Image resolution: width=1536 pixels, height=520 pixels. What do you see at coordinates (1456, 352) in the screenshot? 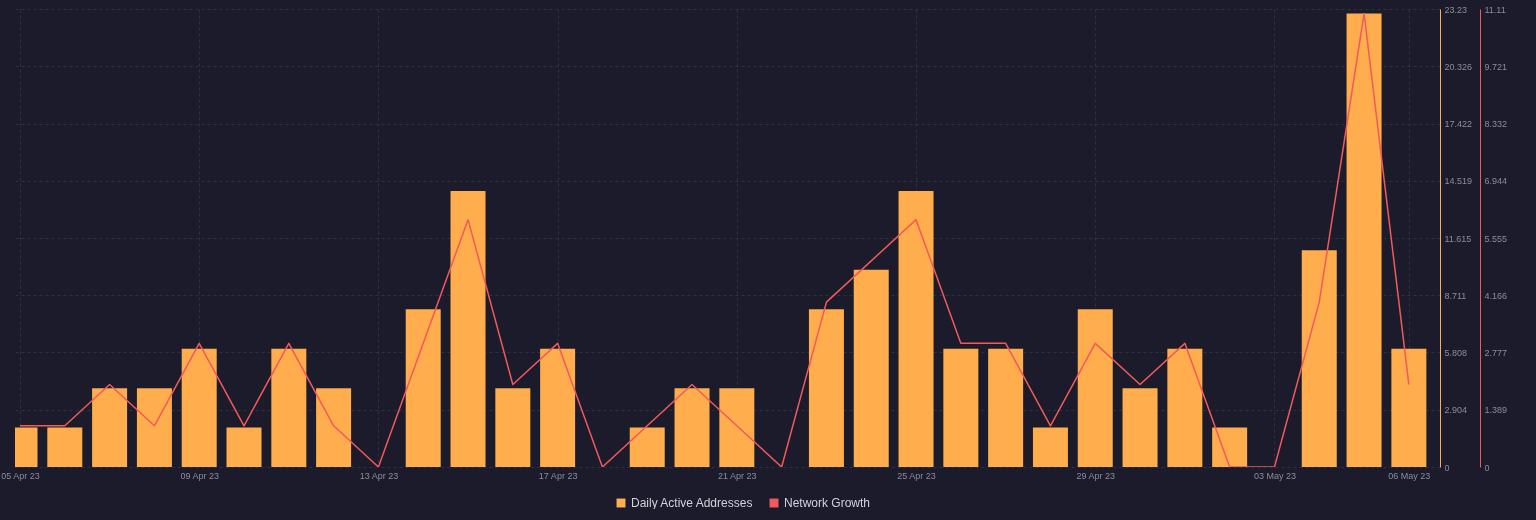
I see `y-tick-label: 5.808` at bounding box center [1456, 352].